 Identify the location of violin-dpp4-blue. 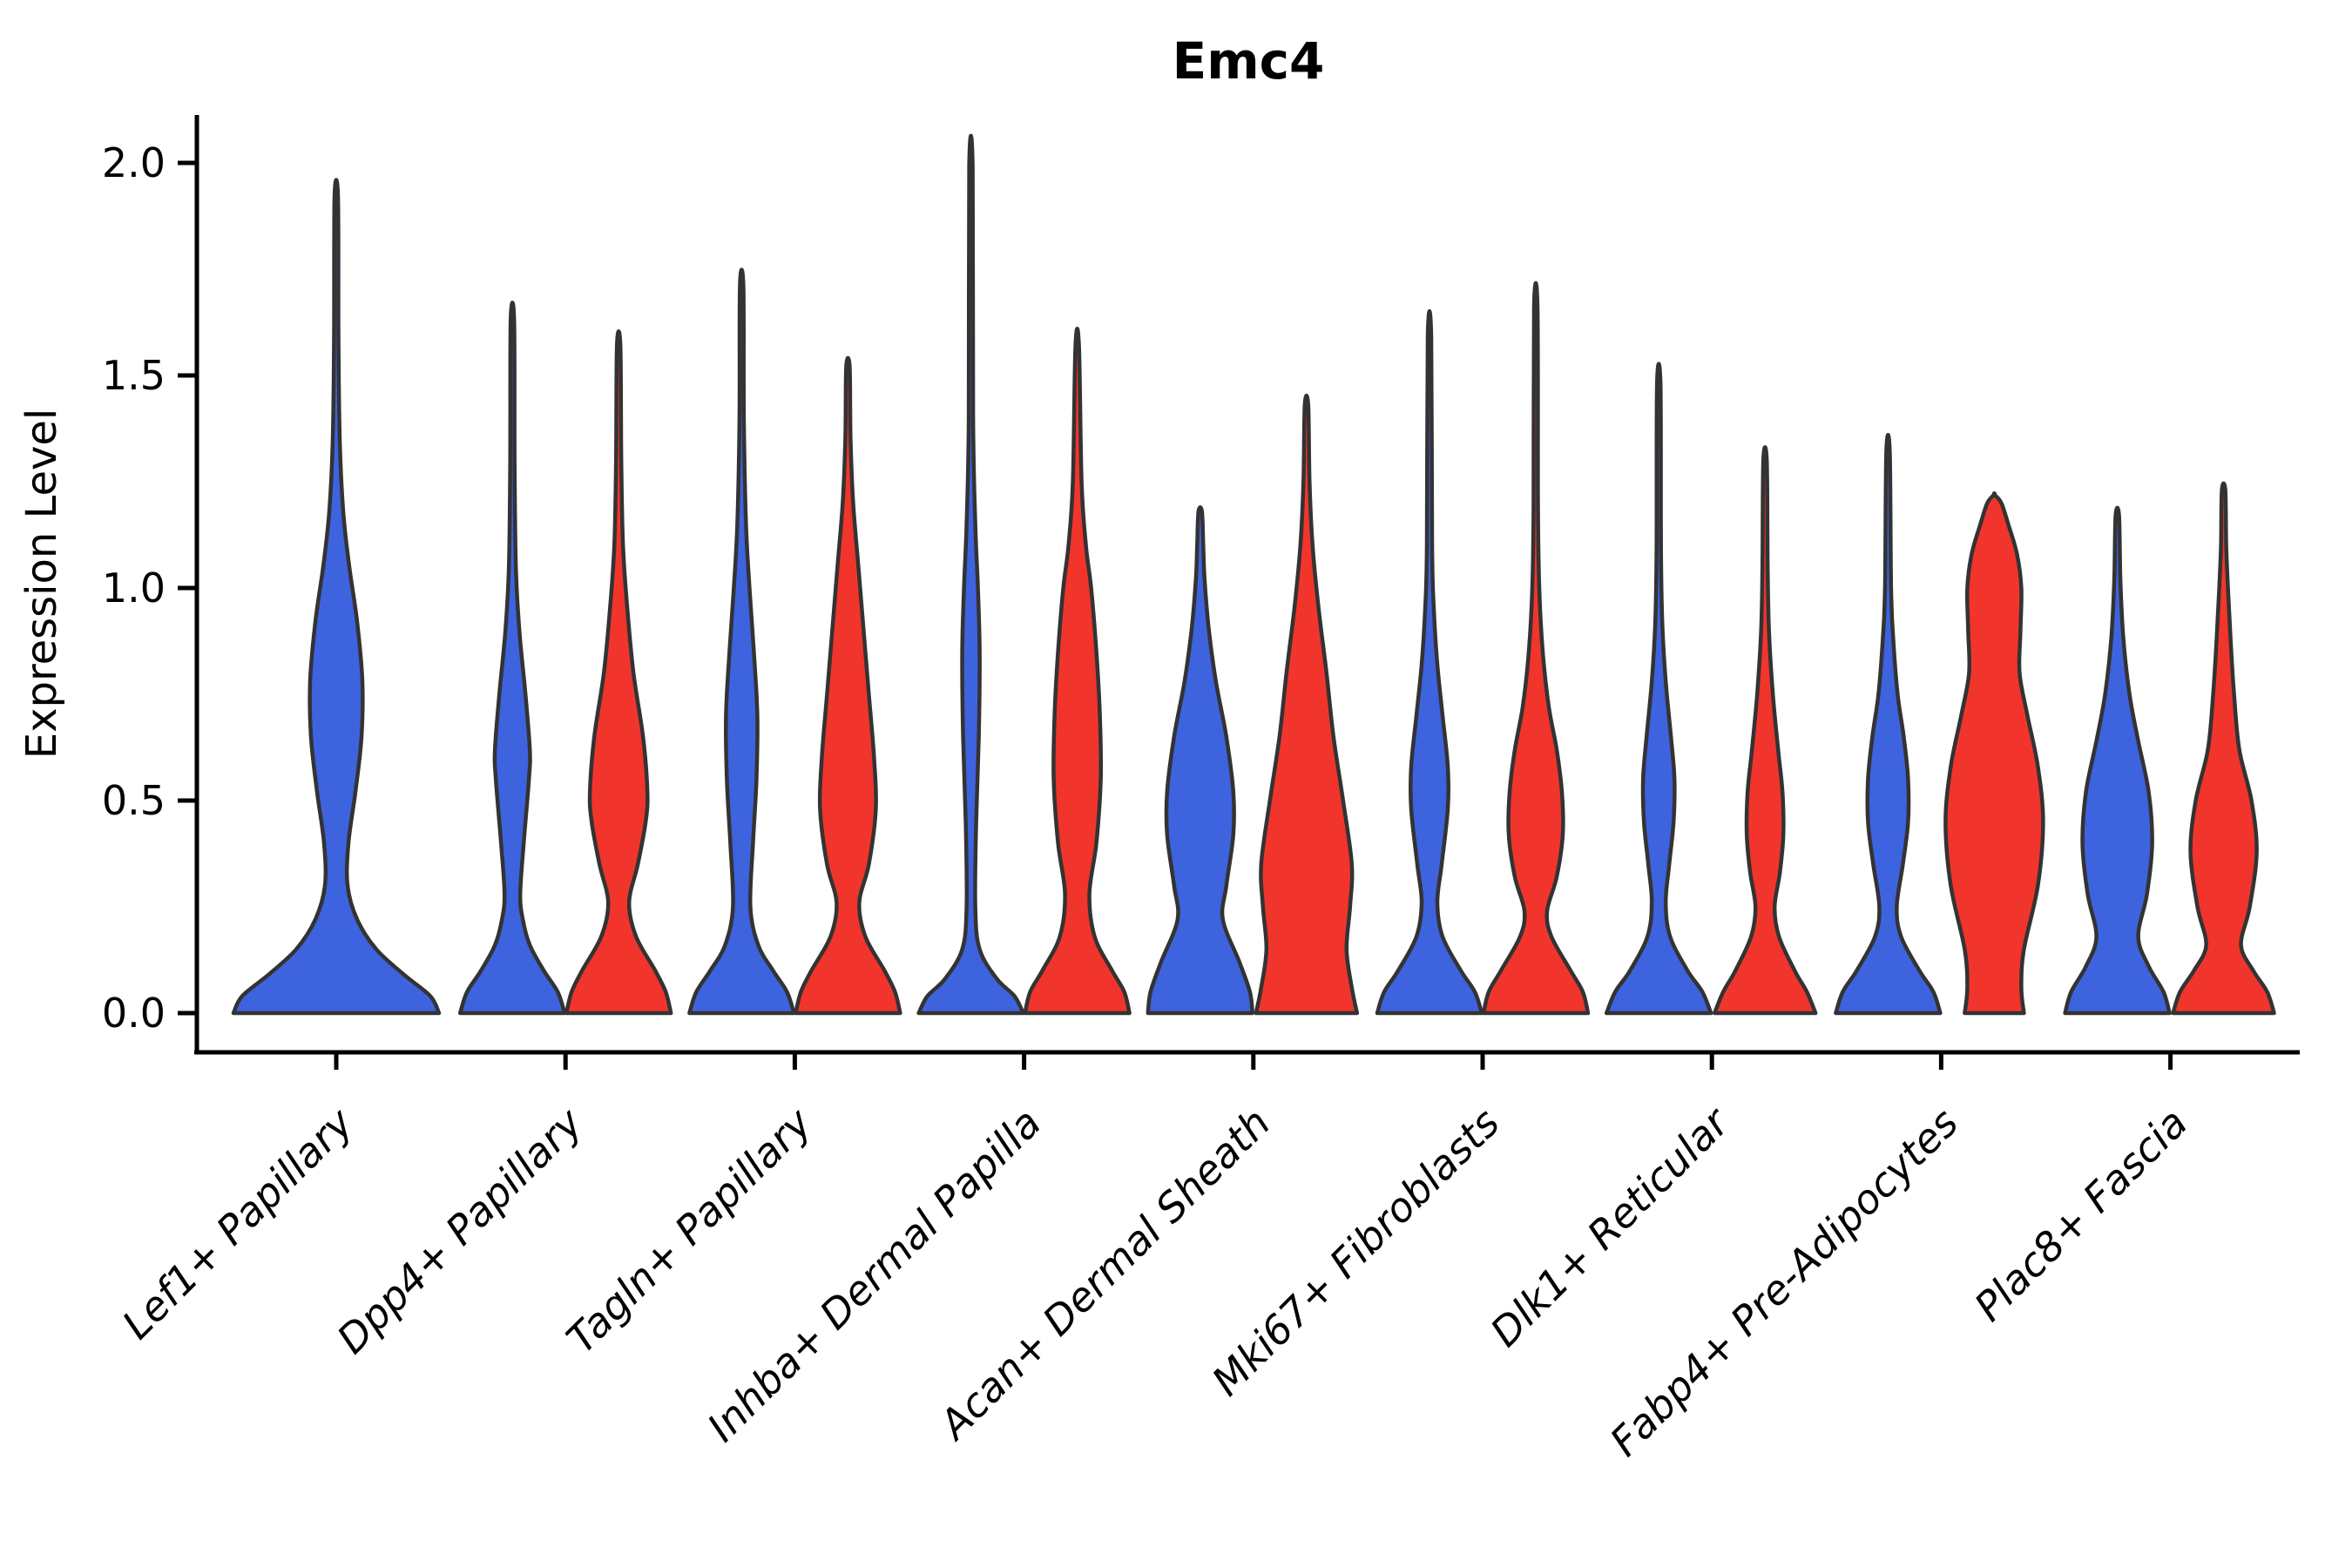
(512, 658).